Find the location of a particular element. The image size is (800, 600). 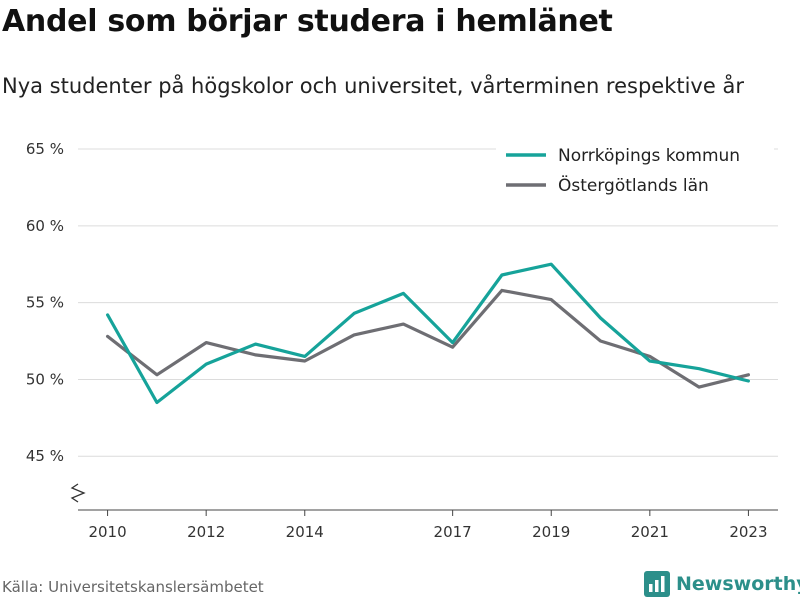

x-axis is located at coordinates (424, 499).